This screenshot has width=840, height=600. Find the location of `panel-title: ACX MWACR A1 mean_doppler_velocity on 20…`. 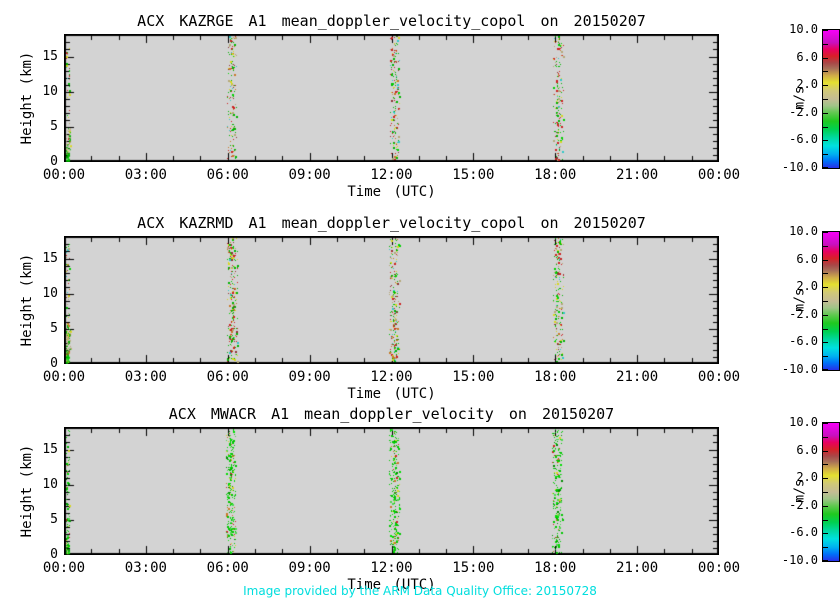

panel-title: ACX MWACR A1 mean_doppler_velocity on 20… is located at coordinates (391, 414).